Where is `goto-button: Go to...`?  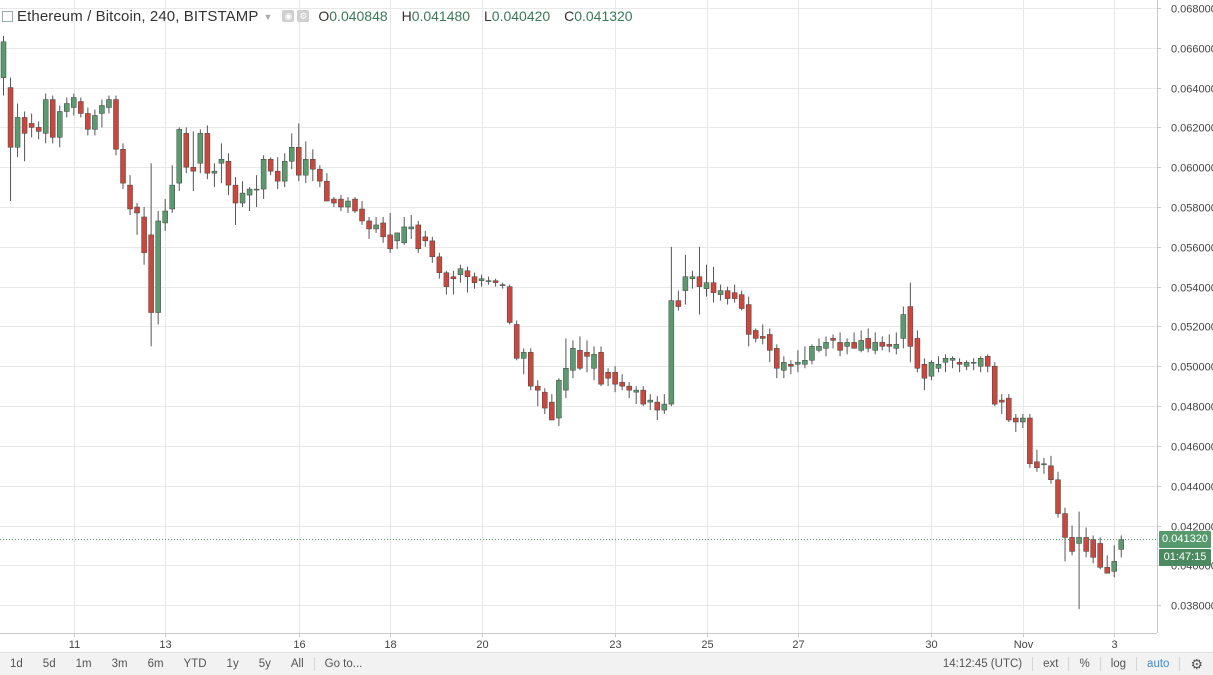
goto-button: Go to... is located at coordinates (343, 664).